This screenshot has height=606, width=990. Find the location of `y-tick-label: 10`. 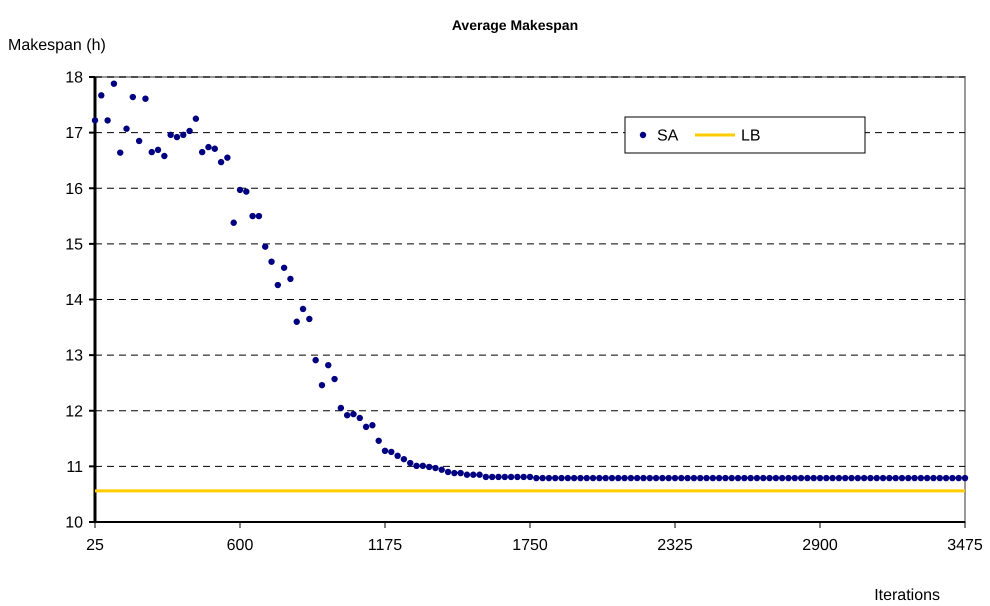

y-tick-label: 10 is located at coordinates (74, 523).